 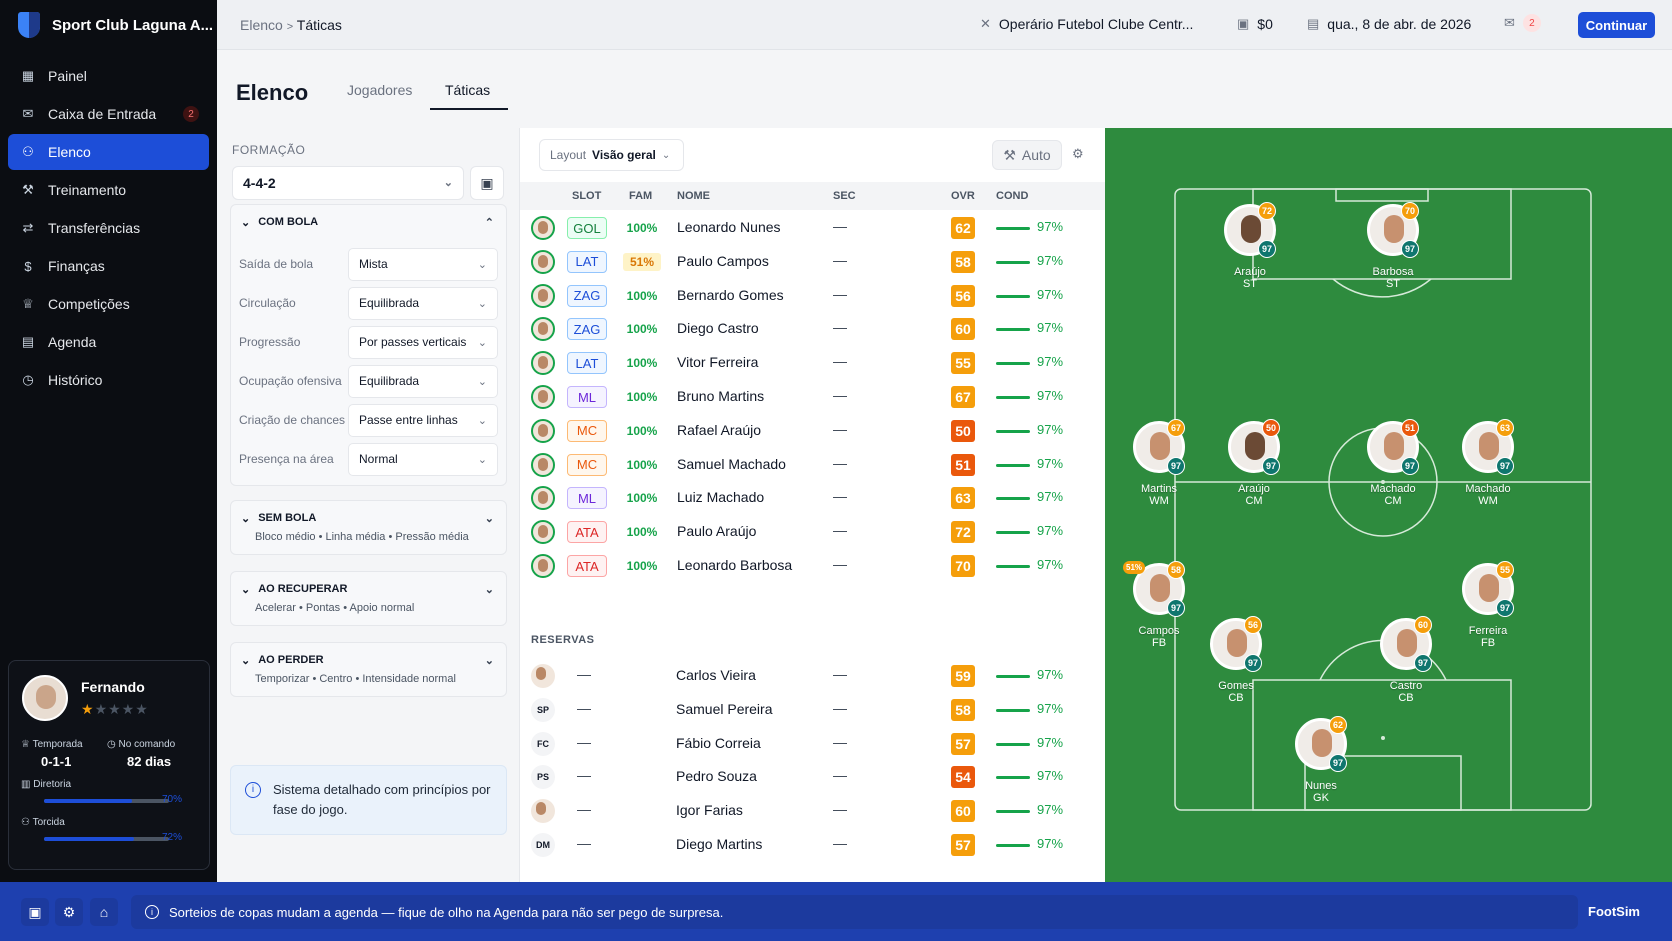 I want to click on col-ovr: OVR, so click(x=963, y=196).